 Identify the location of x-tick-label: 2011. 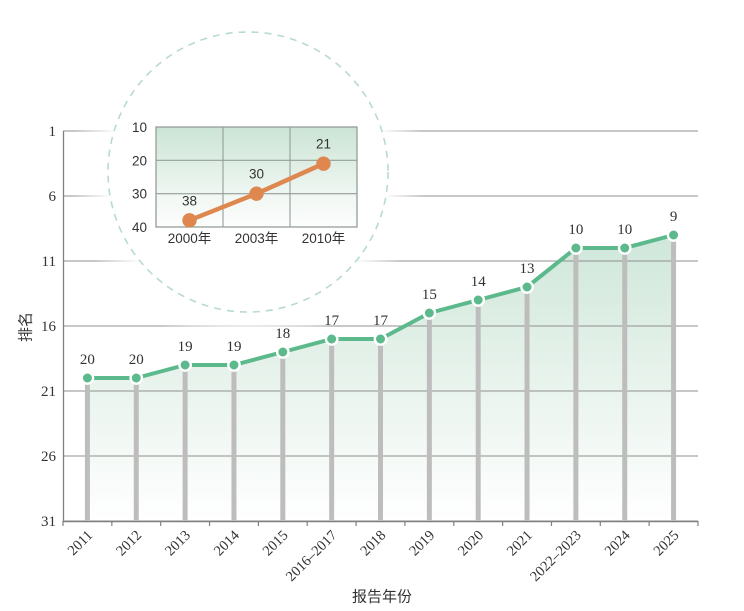
(80, 543).